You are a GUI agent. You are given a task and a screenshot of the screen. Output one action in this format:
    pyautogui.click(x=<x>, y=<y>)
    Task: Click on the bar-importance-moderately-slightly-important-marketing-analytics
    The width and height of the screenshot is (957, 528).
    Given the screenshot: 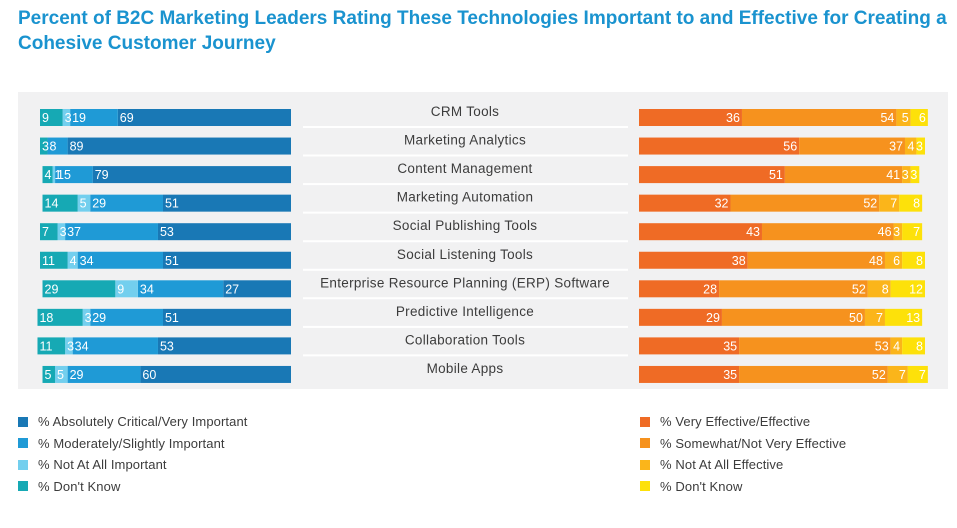 What is the action you would take?
    pyautogui.click(x=57, y=146)
    